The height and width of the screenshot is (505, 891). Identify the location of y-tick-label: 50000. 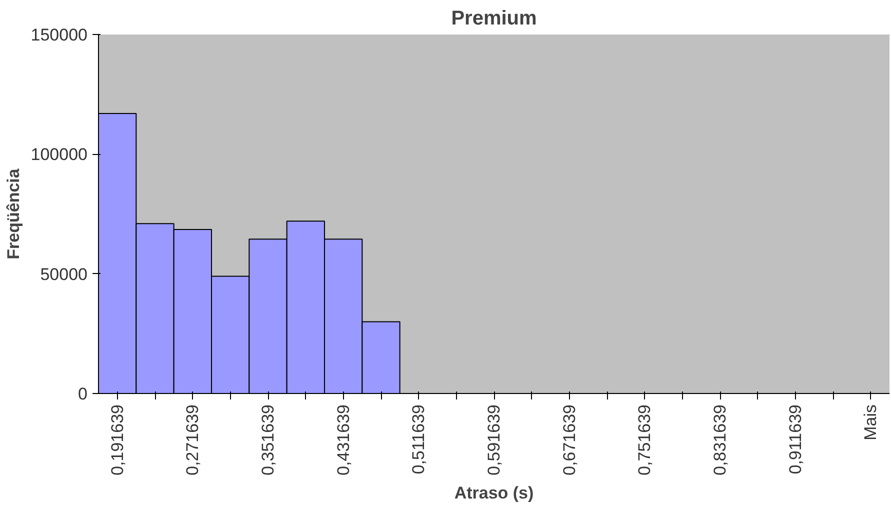
(64, 274).